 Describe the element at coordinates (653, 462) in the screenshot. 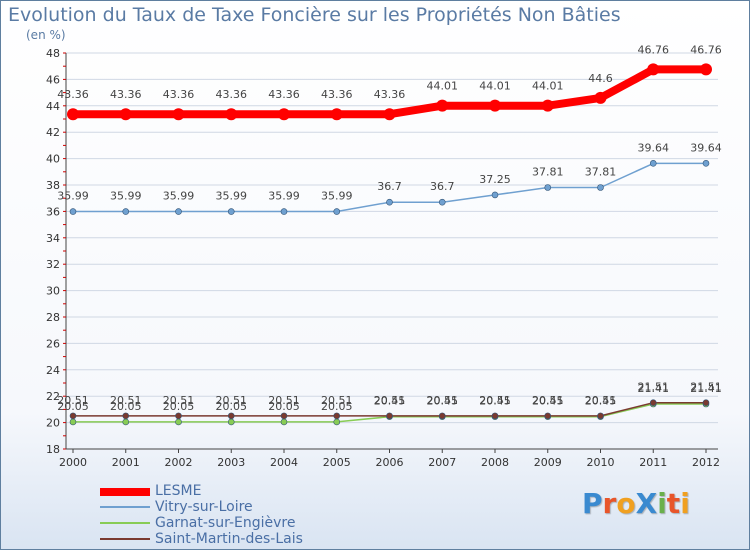

I see `x-tick-label: 2011` at that location.